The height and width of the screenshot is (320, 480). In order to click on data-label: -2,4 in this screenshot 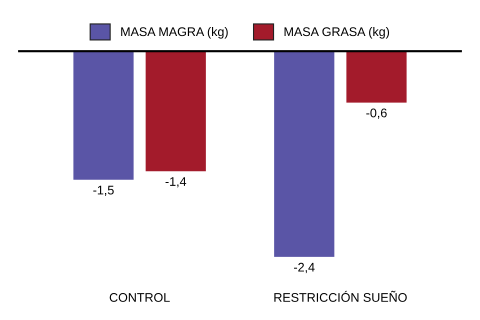, I will do `click(304, 268)`.